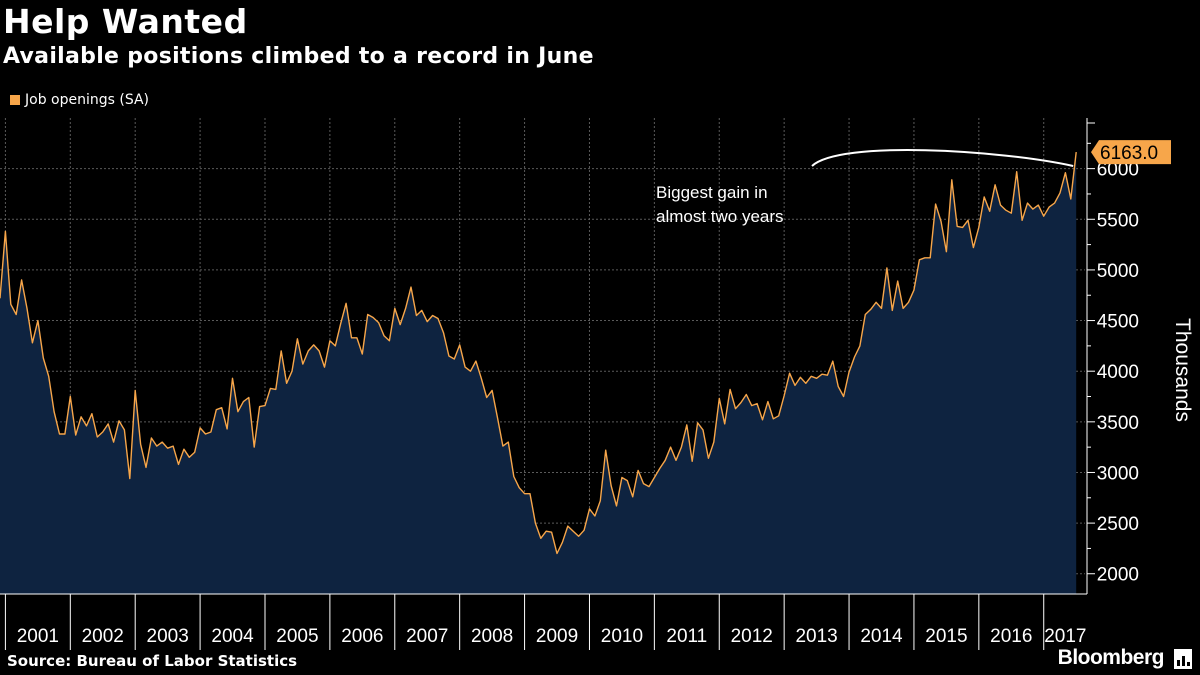 The height and width of the screenshot is (675, 1200). I want to click on x-tick-label: 2005, so click(297, 636).